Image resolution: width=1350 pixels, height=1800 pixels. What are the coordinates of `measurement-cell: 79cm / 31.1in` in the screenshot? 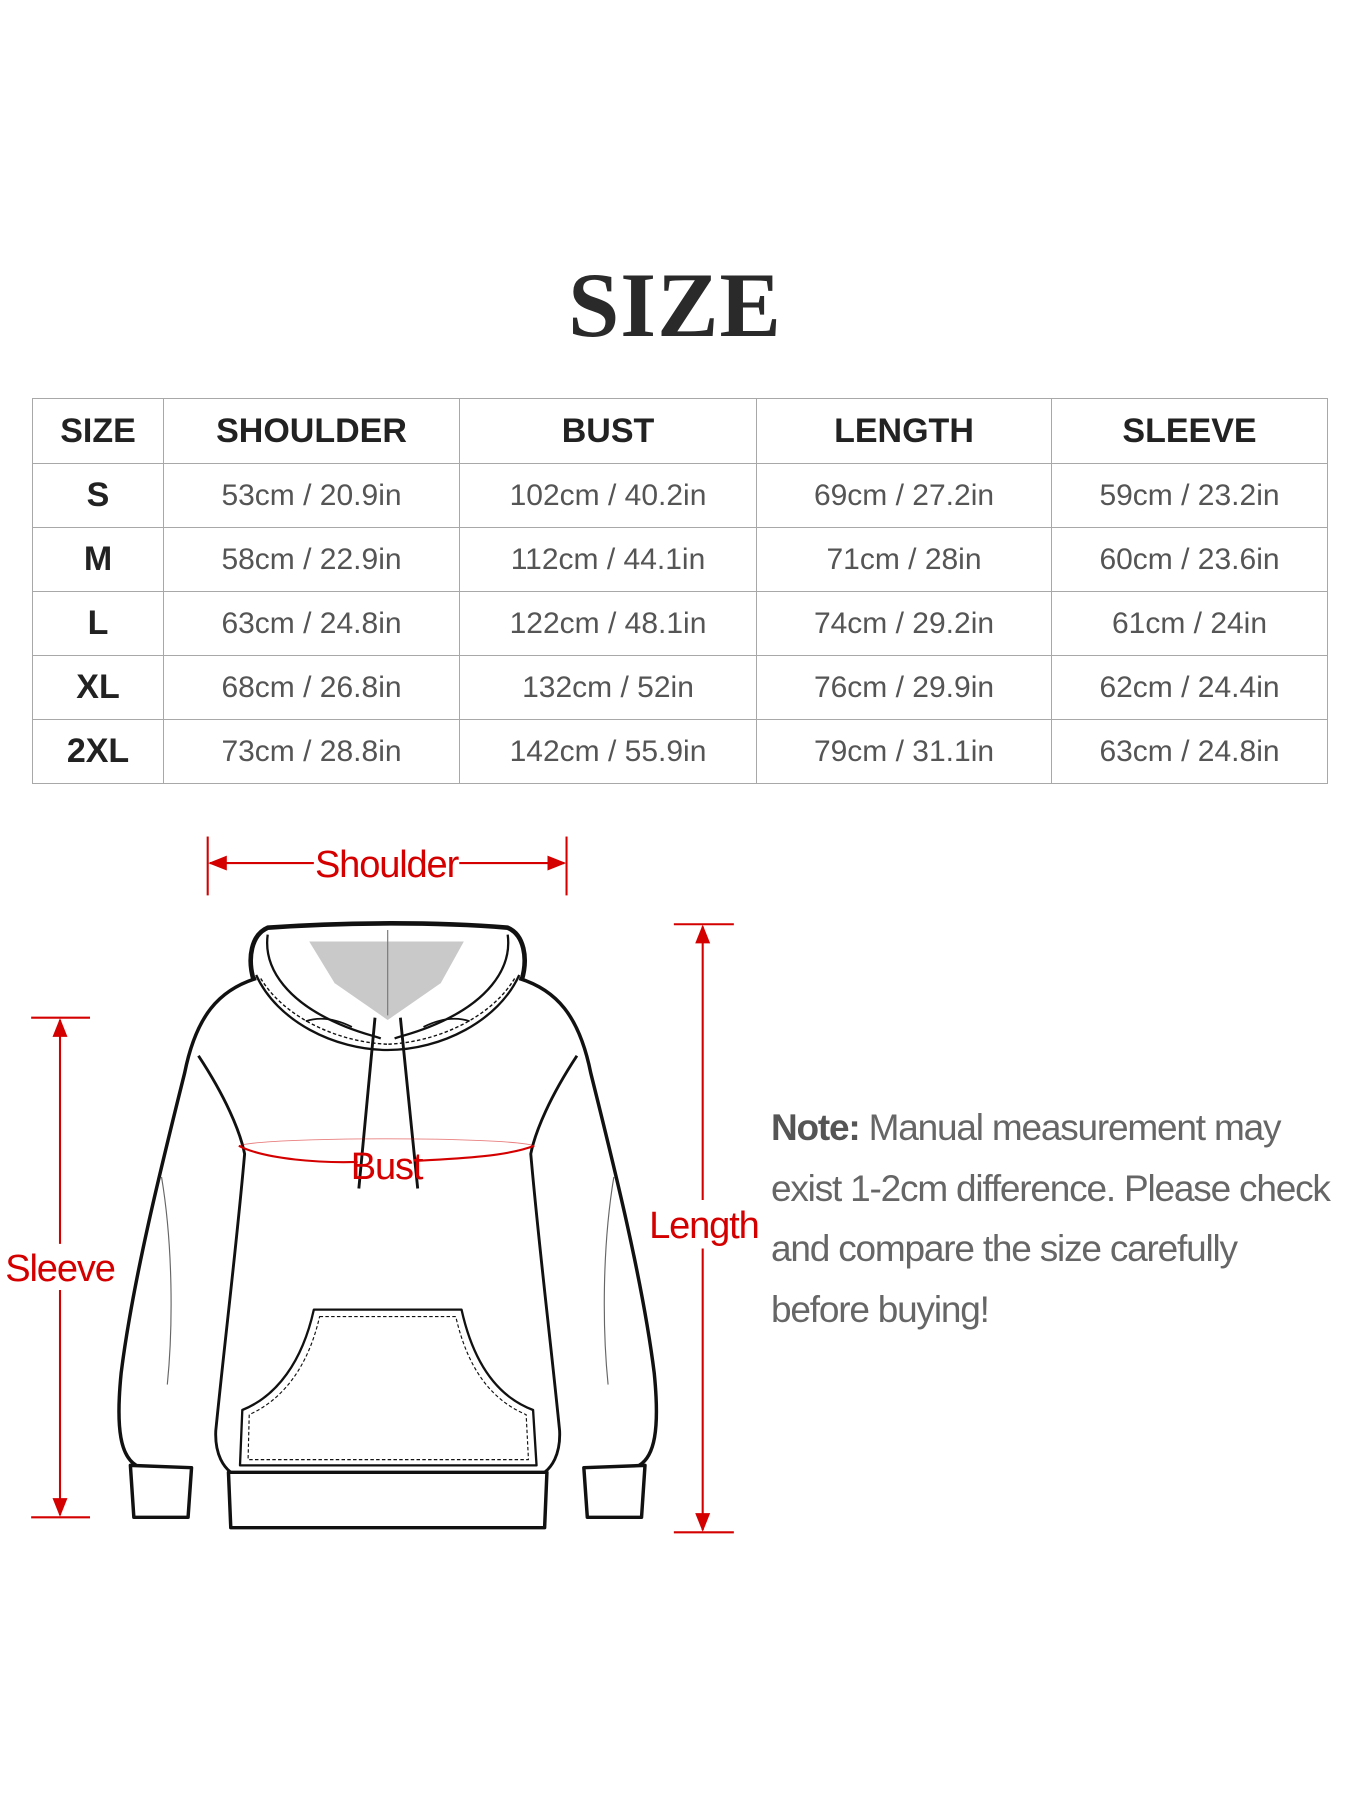 It's located at (904, 751).